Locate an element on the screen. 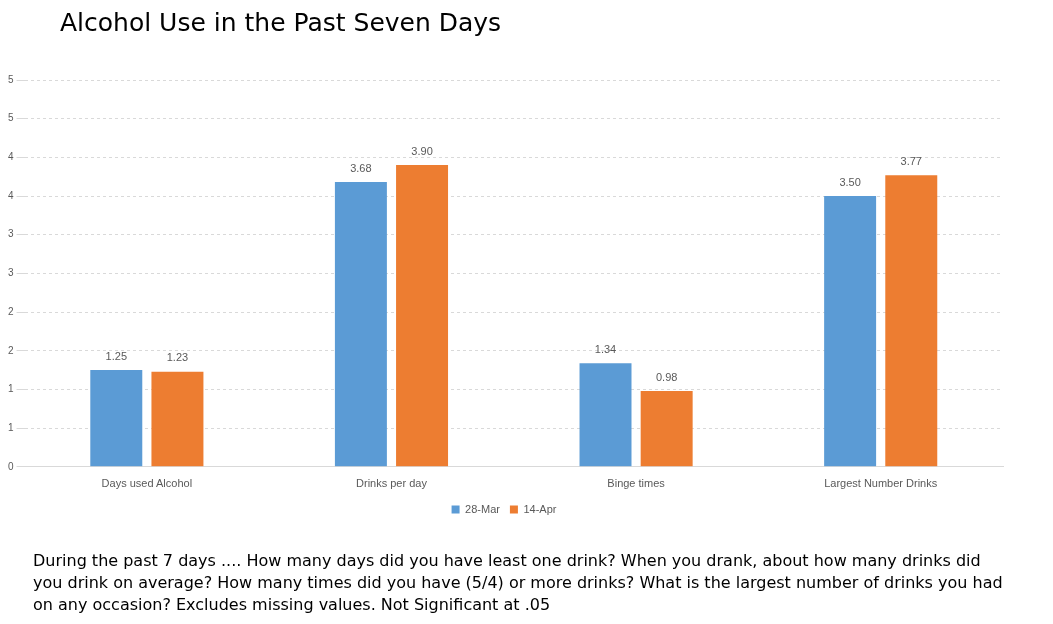 The height and width of the screenshot is (624, 1053). legend-label: 28-Mar is located at coordinates (483, 508).